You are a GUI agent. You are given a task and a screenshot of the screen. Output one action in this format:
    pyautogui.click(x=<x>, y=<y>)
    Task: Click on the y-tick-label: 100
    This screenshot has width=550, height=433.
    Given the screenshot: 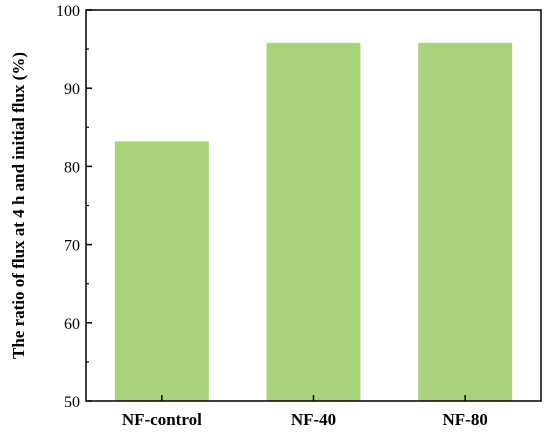 What is the action you would take?
    pyautogui.click(x=68, y=11)
    